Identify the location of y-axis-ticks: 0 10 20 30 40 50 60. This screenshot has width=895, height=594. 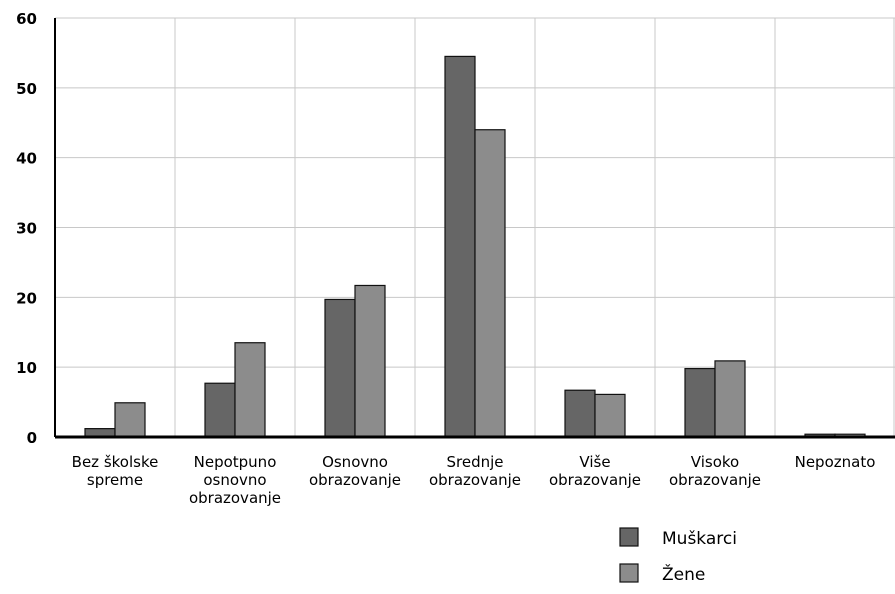
(26, 228).